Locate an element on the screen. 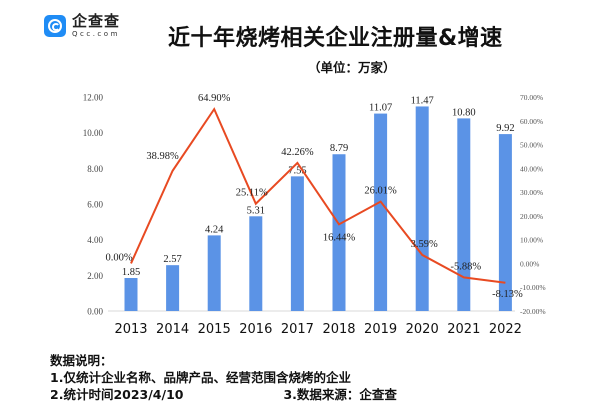 This screenshot has width=600, height=418. growth-value-label: 0.00% is located at coordinates (118, 257).